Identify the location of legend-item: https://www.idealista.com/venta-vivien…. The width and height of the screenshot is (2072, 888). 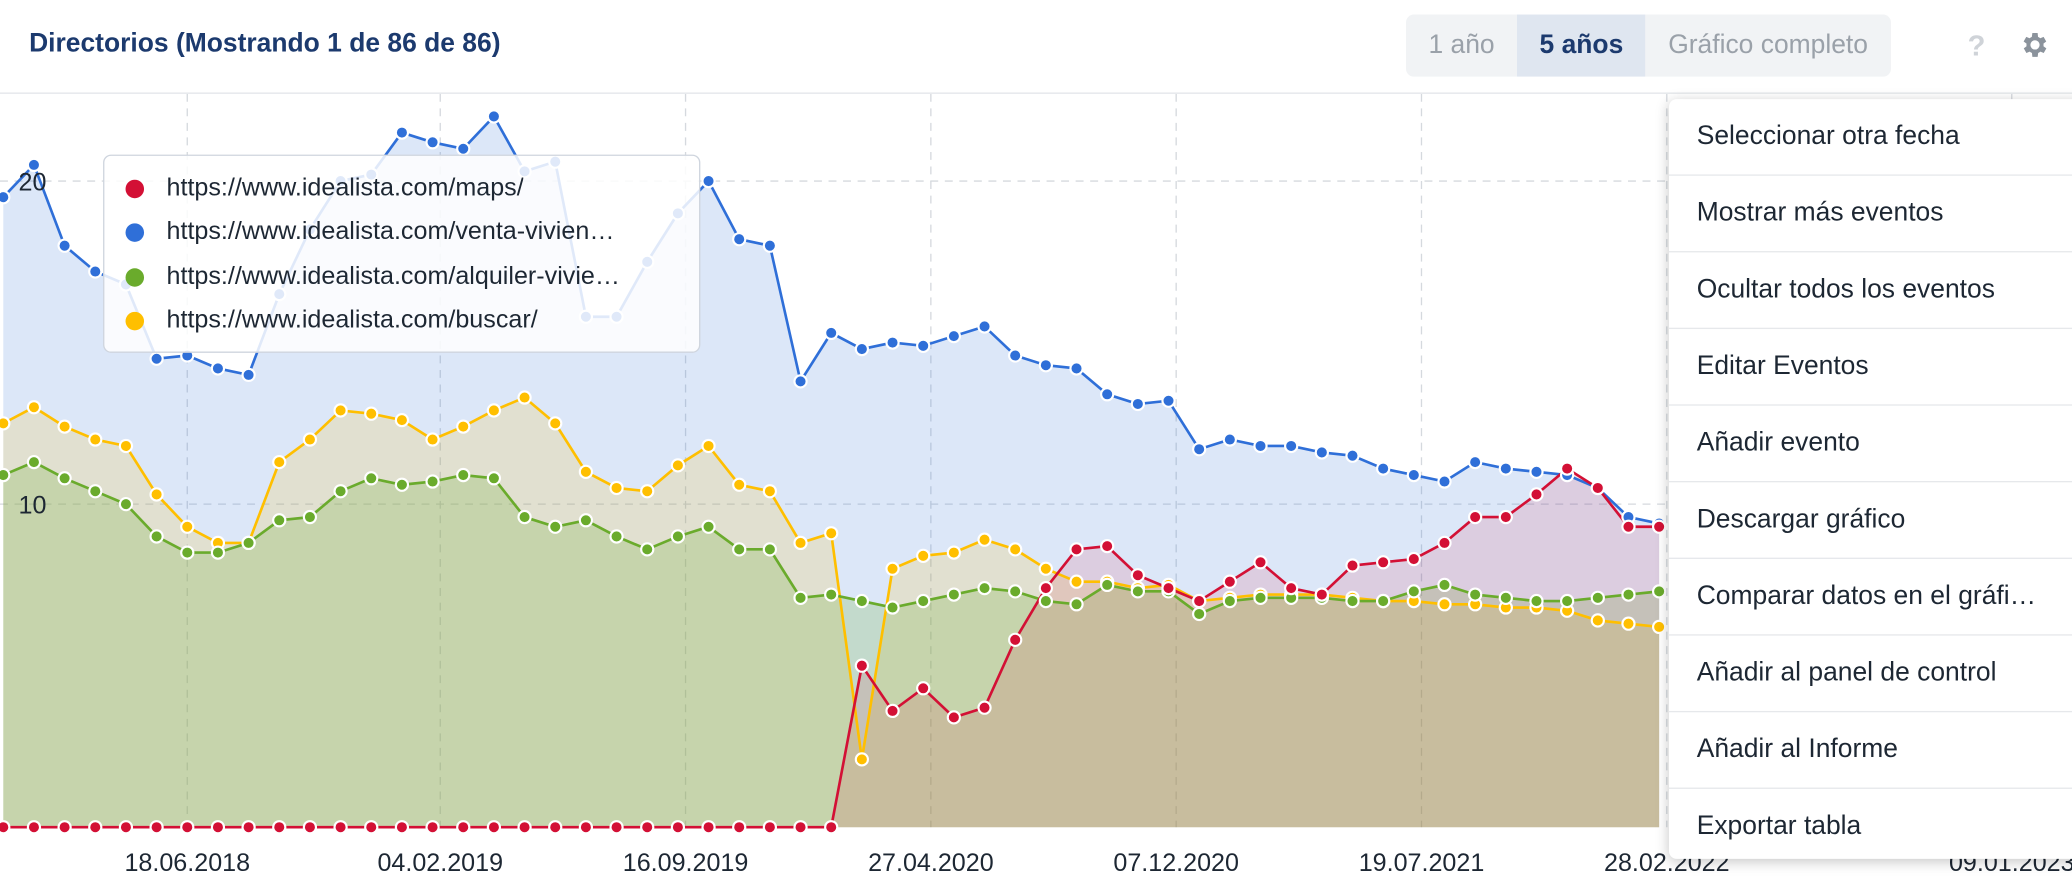
(394, 232).